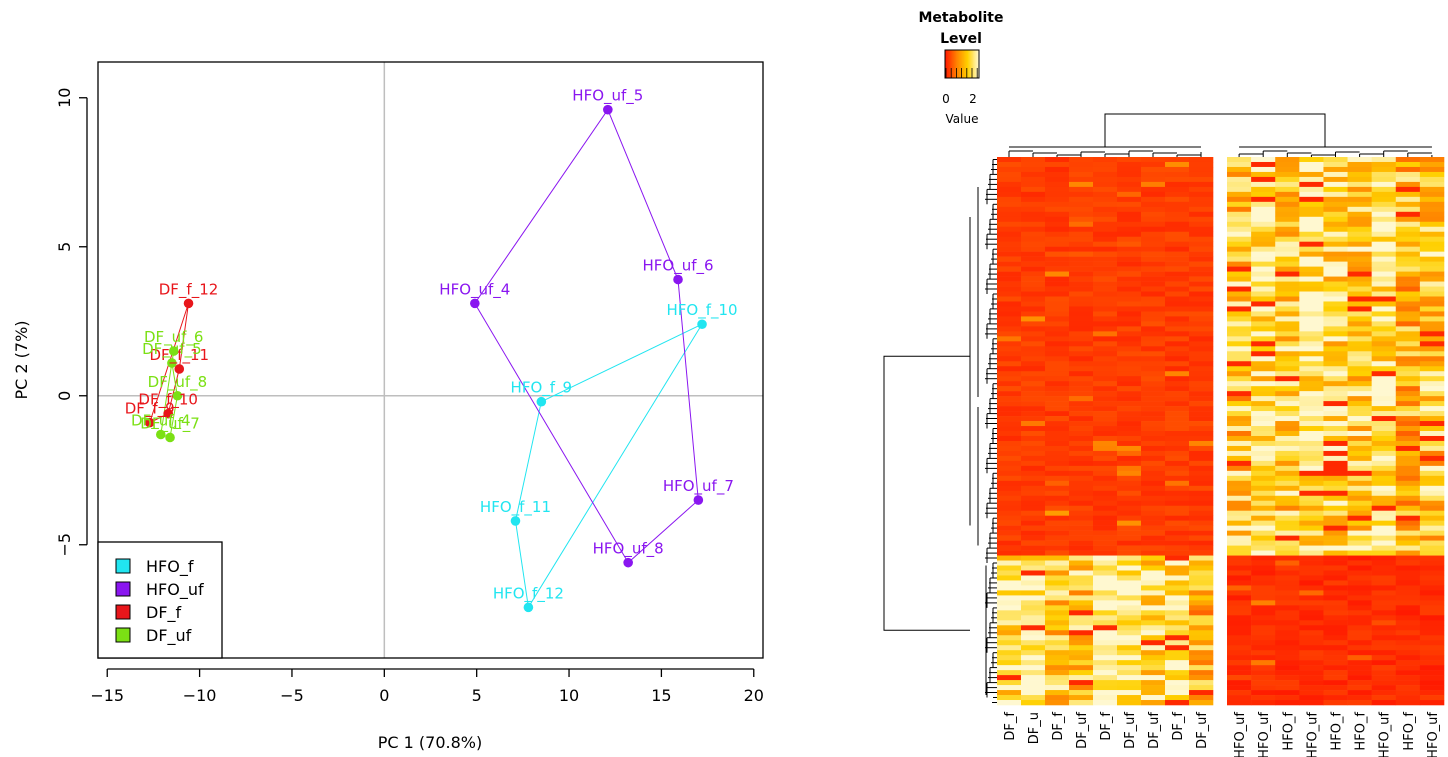  What do you see at coordinates (569, 695) in the screenshot?
I see `x-tick-label: 10` at bounding box center [569, 695].